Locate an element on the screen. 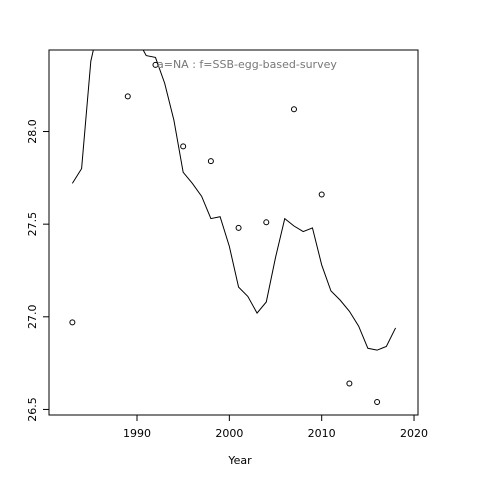 The image size is (480, 484). y-tick-label: 27.5 is located at coordinates (32, 224).